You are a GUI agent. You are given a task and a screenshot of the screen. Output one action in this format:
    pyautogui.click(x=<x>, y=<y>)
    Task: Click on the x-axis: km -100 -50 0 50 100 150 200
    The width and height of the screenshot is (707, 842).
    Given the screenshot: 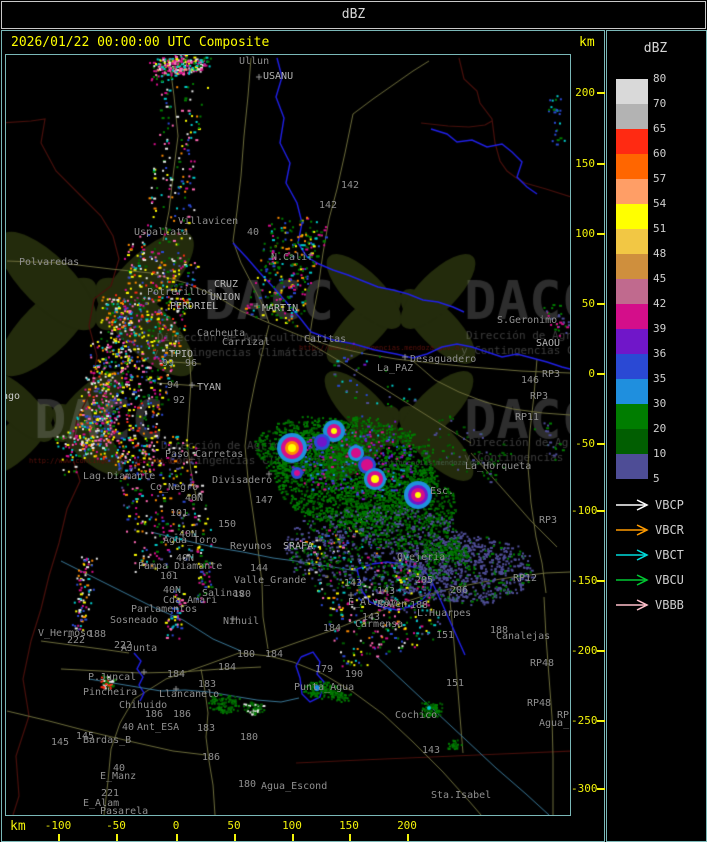 What is the action you would take?
    pyautogui.click(x=288, y=828)
    